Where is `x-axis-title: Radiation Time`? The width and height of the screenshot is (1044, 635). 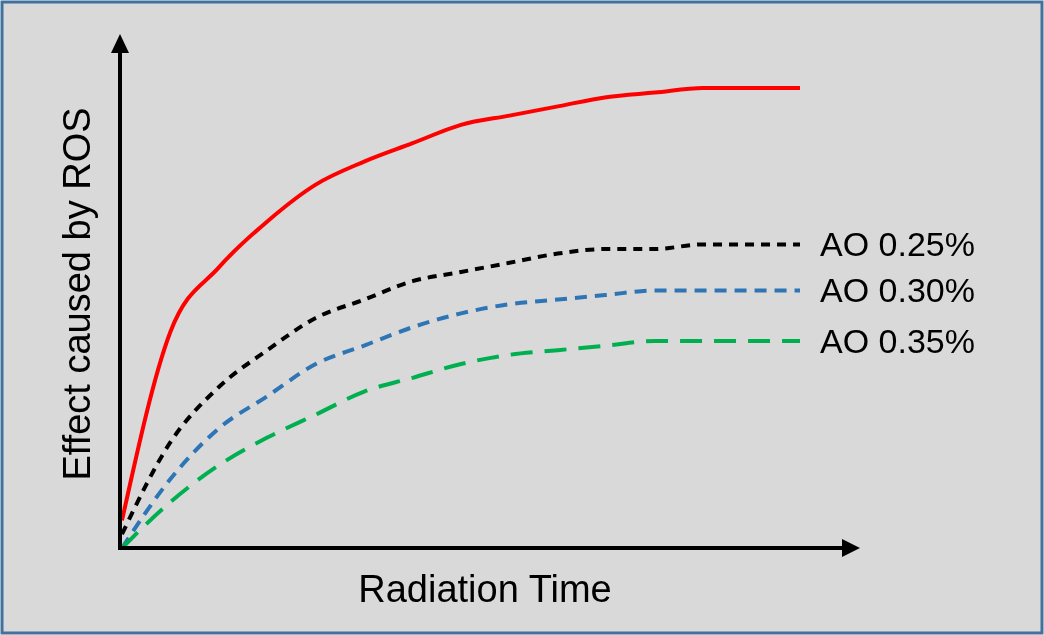
x-axis-title: Radiation Time is located at coordinates (485, 589).